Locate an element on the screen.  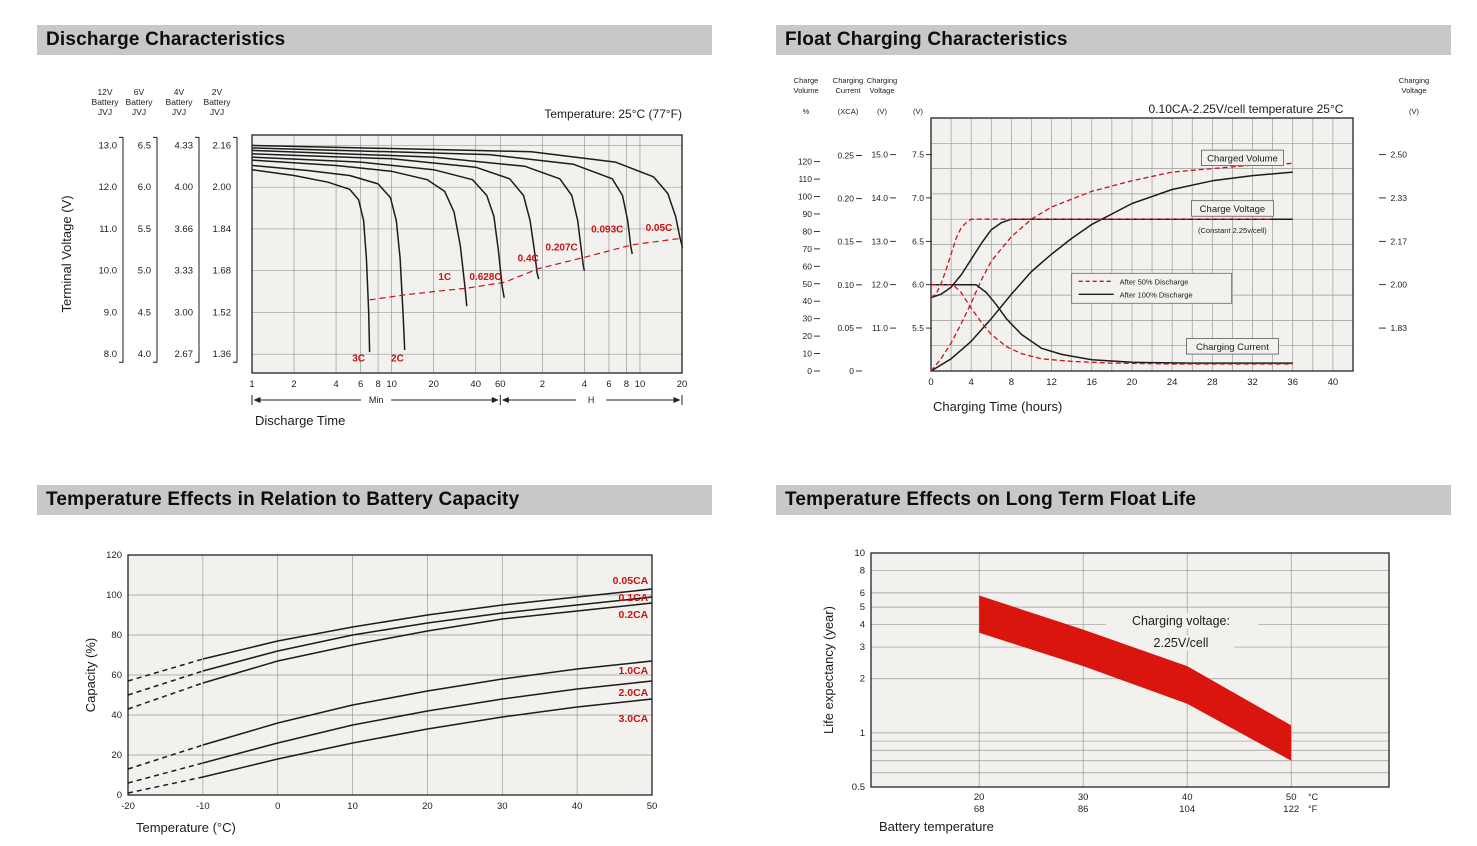
svg-text: °C is located at coordinates (1313, 797).